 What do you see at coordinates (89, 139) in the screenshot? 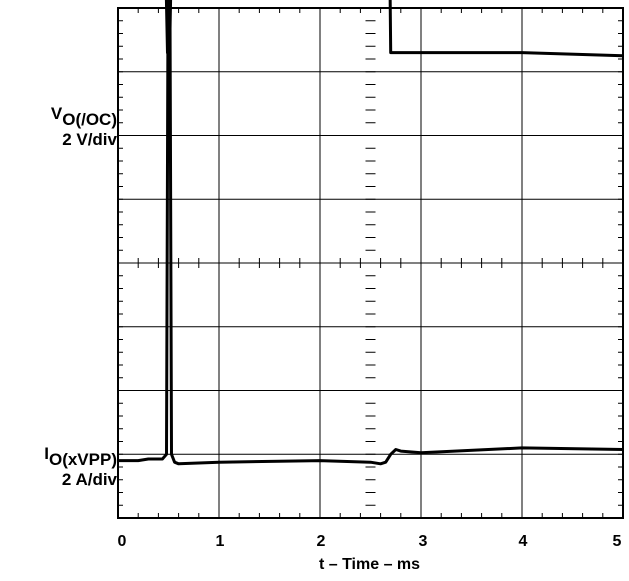
I see `channel-1-scale: 2 V/div` at bounding box center [89, 139].